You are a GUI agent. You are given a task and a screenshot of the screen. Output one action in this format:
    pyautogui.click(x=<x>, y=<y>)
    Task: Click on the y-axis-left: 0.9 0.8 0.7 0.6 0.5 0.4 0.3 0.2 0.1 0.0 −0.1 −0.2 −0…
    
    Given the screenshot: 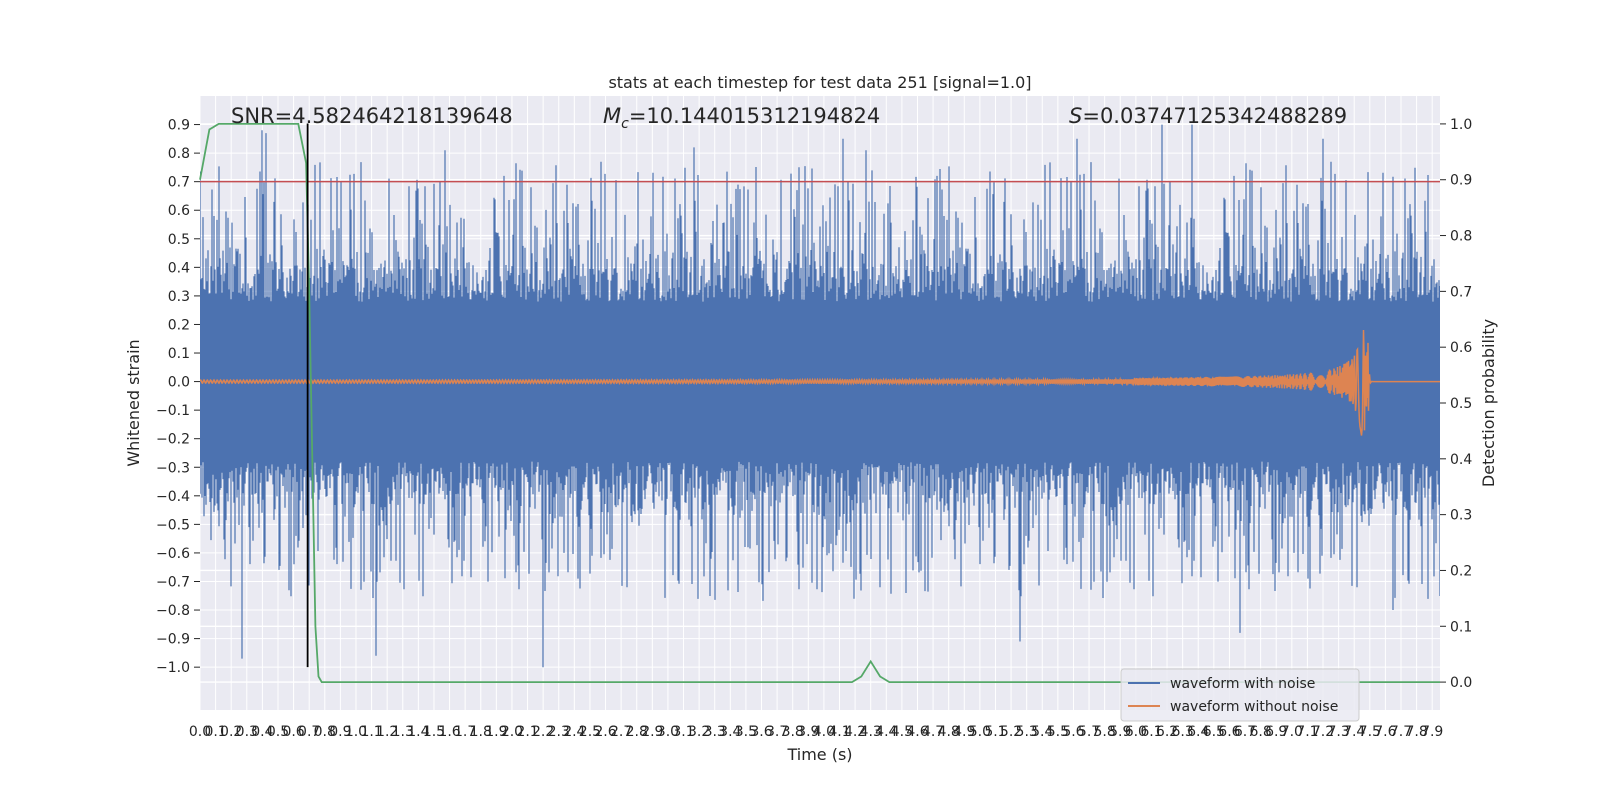 What is the action you would take?
    pyautogui.click(x=178, y=397)
    